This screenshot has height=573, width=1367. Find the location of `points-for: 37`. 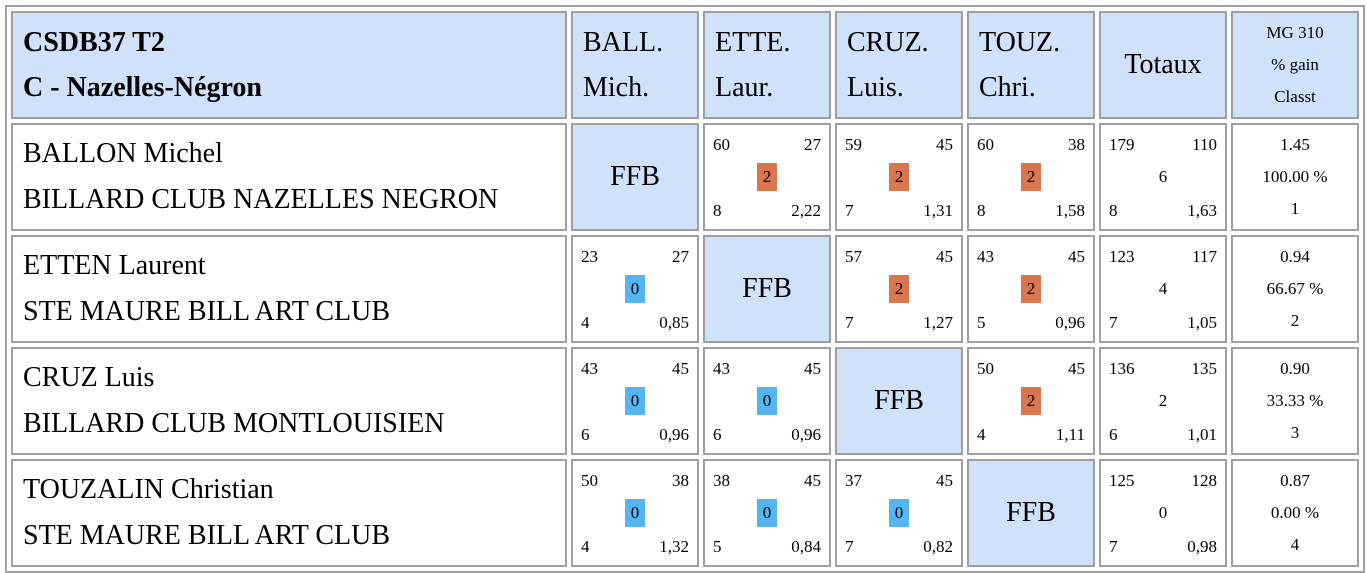

points-for: 37 is located at coordinates (853, 480).